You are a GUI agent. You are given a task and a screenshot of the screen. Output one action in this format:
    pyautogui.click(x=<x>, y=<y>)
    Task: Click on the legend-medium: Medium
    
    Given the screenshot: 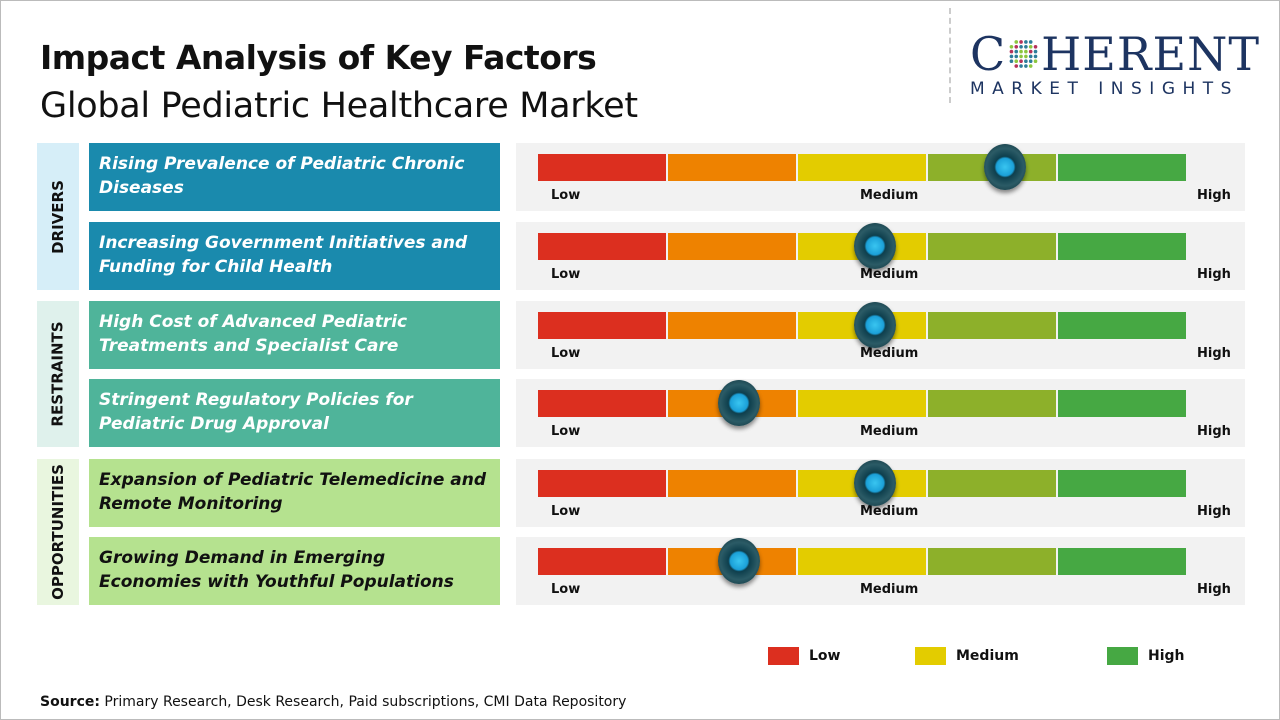 What is the action you would take?
    pyautogui.click(x=967, y=656)
    